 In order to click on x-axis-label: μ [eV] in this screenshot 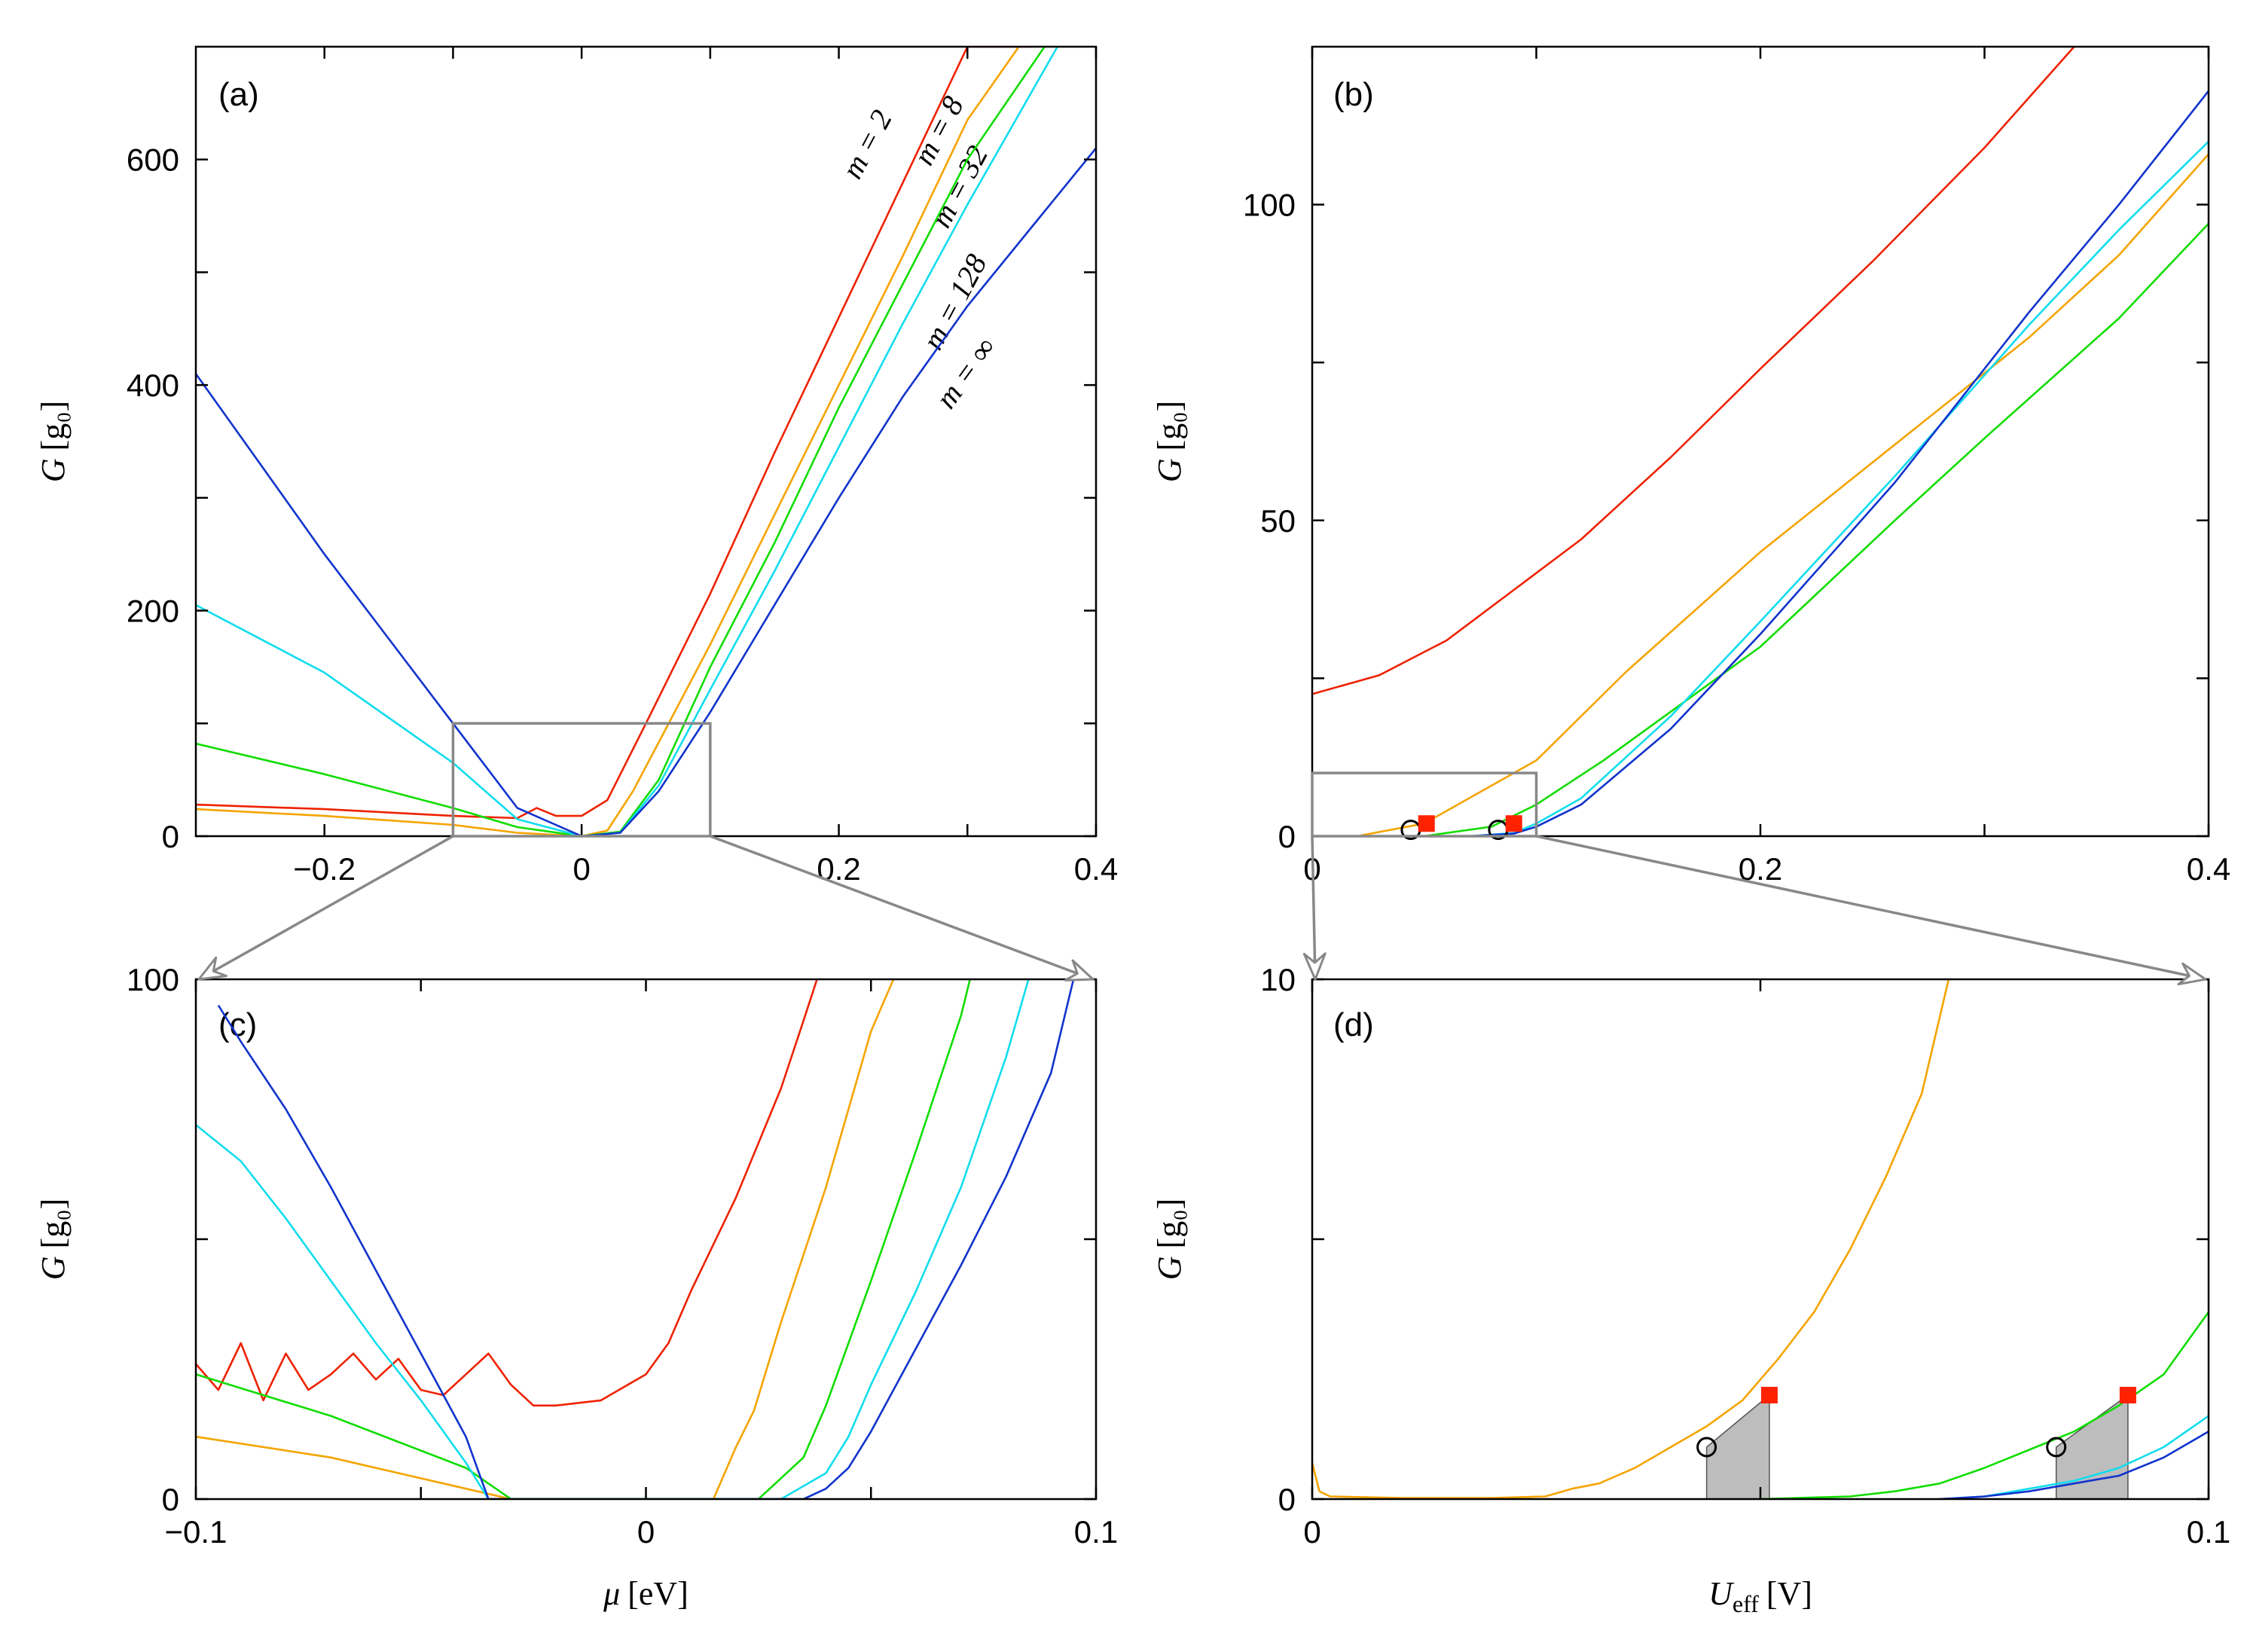, I will do `click(645, 1593)`.